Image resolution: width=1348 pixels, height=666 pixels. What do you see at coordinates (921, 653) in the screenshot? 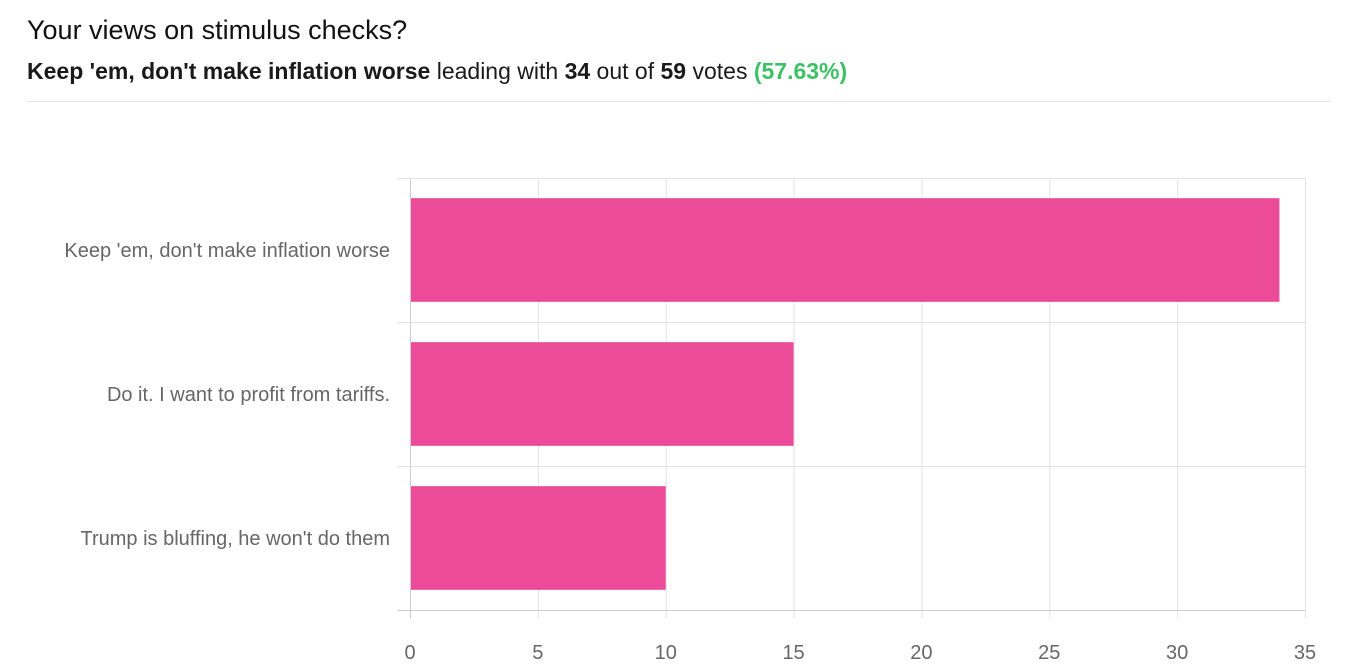
I see `x-tick-label-20: 20` at bounding box center [921, 653].